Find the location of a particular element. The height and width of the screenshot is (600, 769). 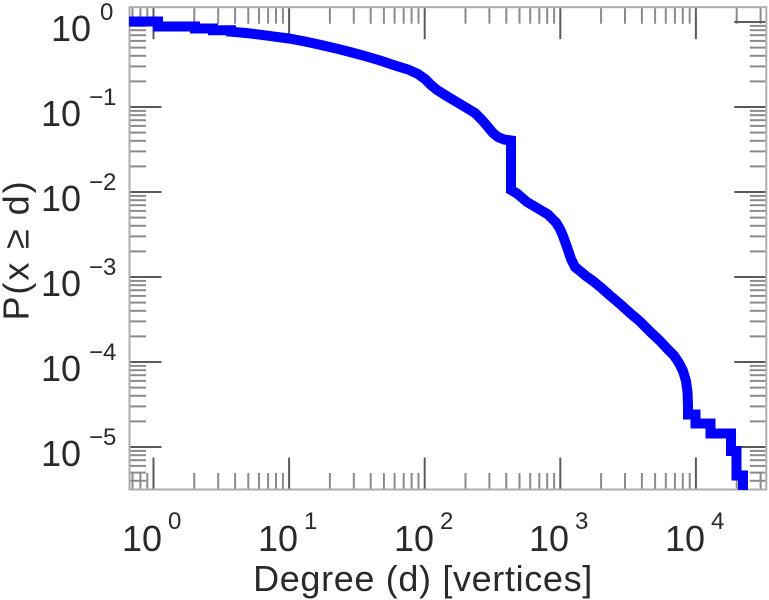

svg-text: −4 is located at coordinates (102, 352).